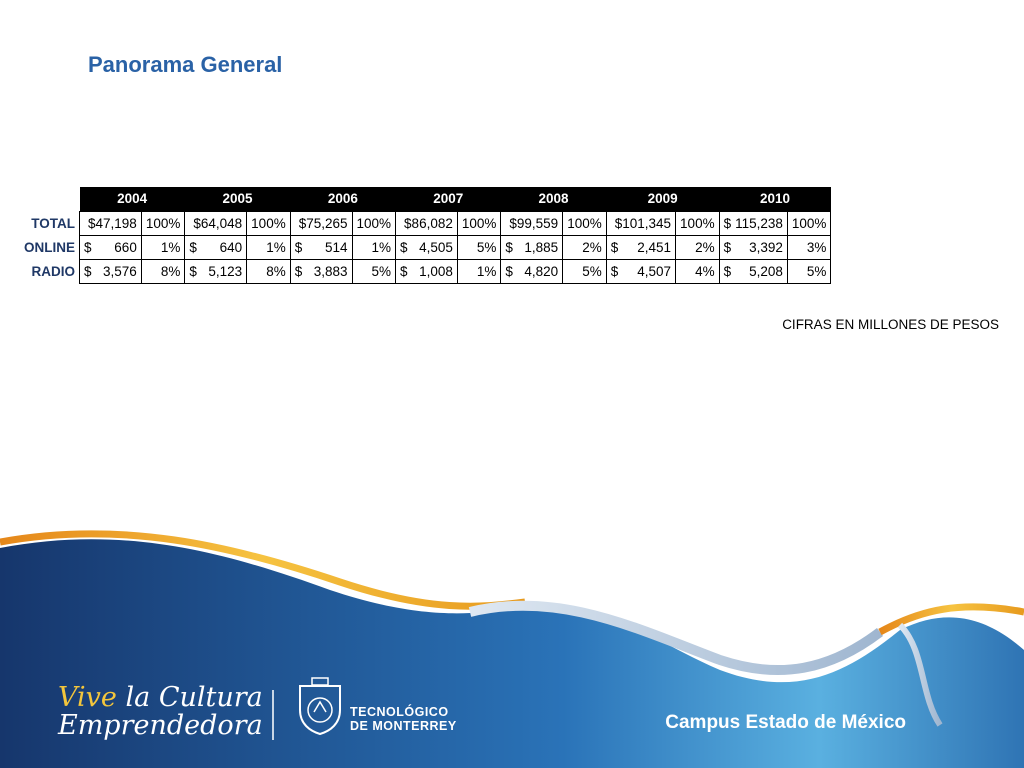 The image size is (1024, 768). Describe the element at coordinates (132, 199) in the screenshot. I see `year-header-2004: 2004` at that location.